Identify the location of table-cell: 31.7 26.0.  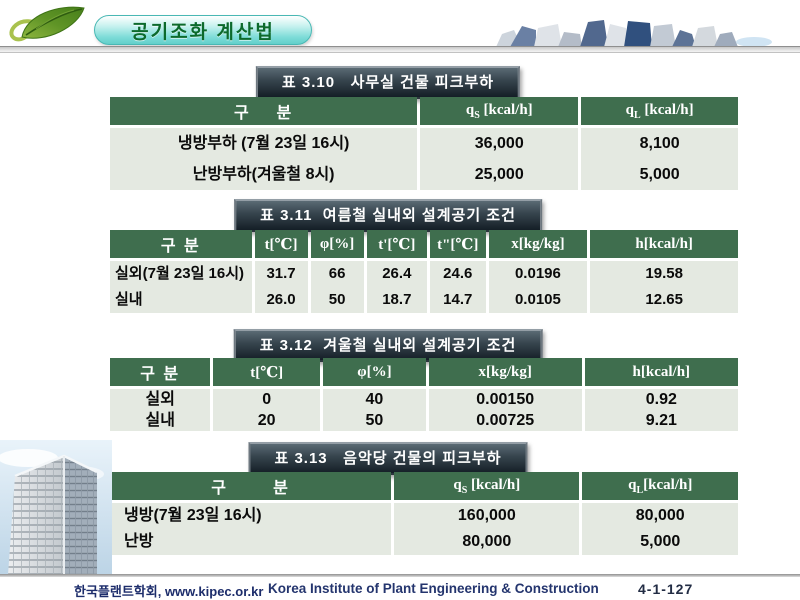
(281, 287).